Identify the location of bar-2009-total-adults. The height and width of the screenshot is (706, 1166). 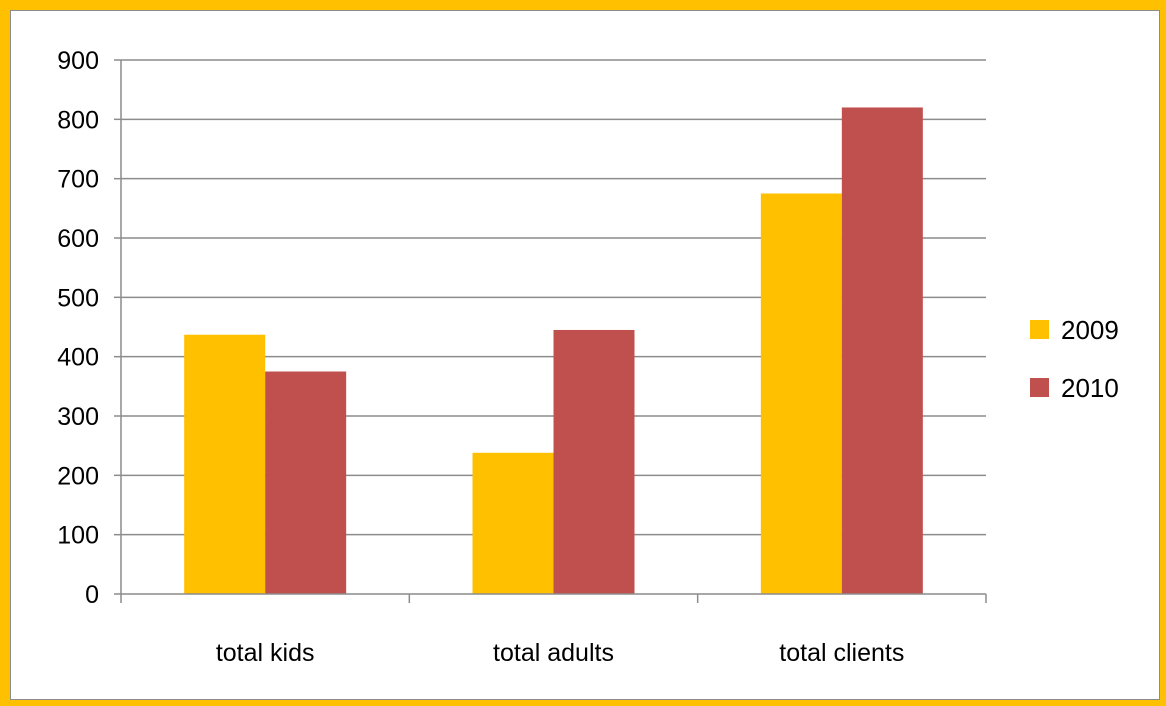
(513, 523).